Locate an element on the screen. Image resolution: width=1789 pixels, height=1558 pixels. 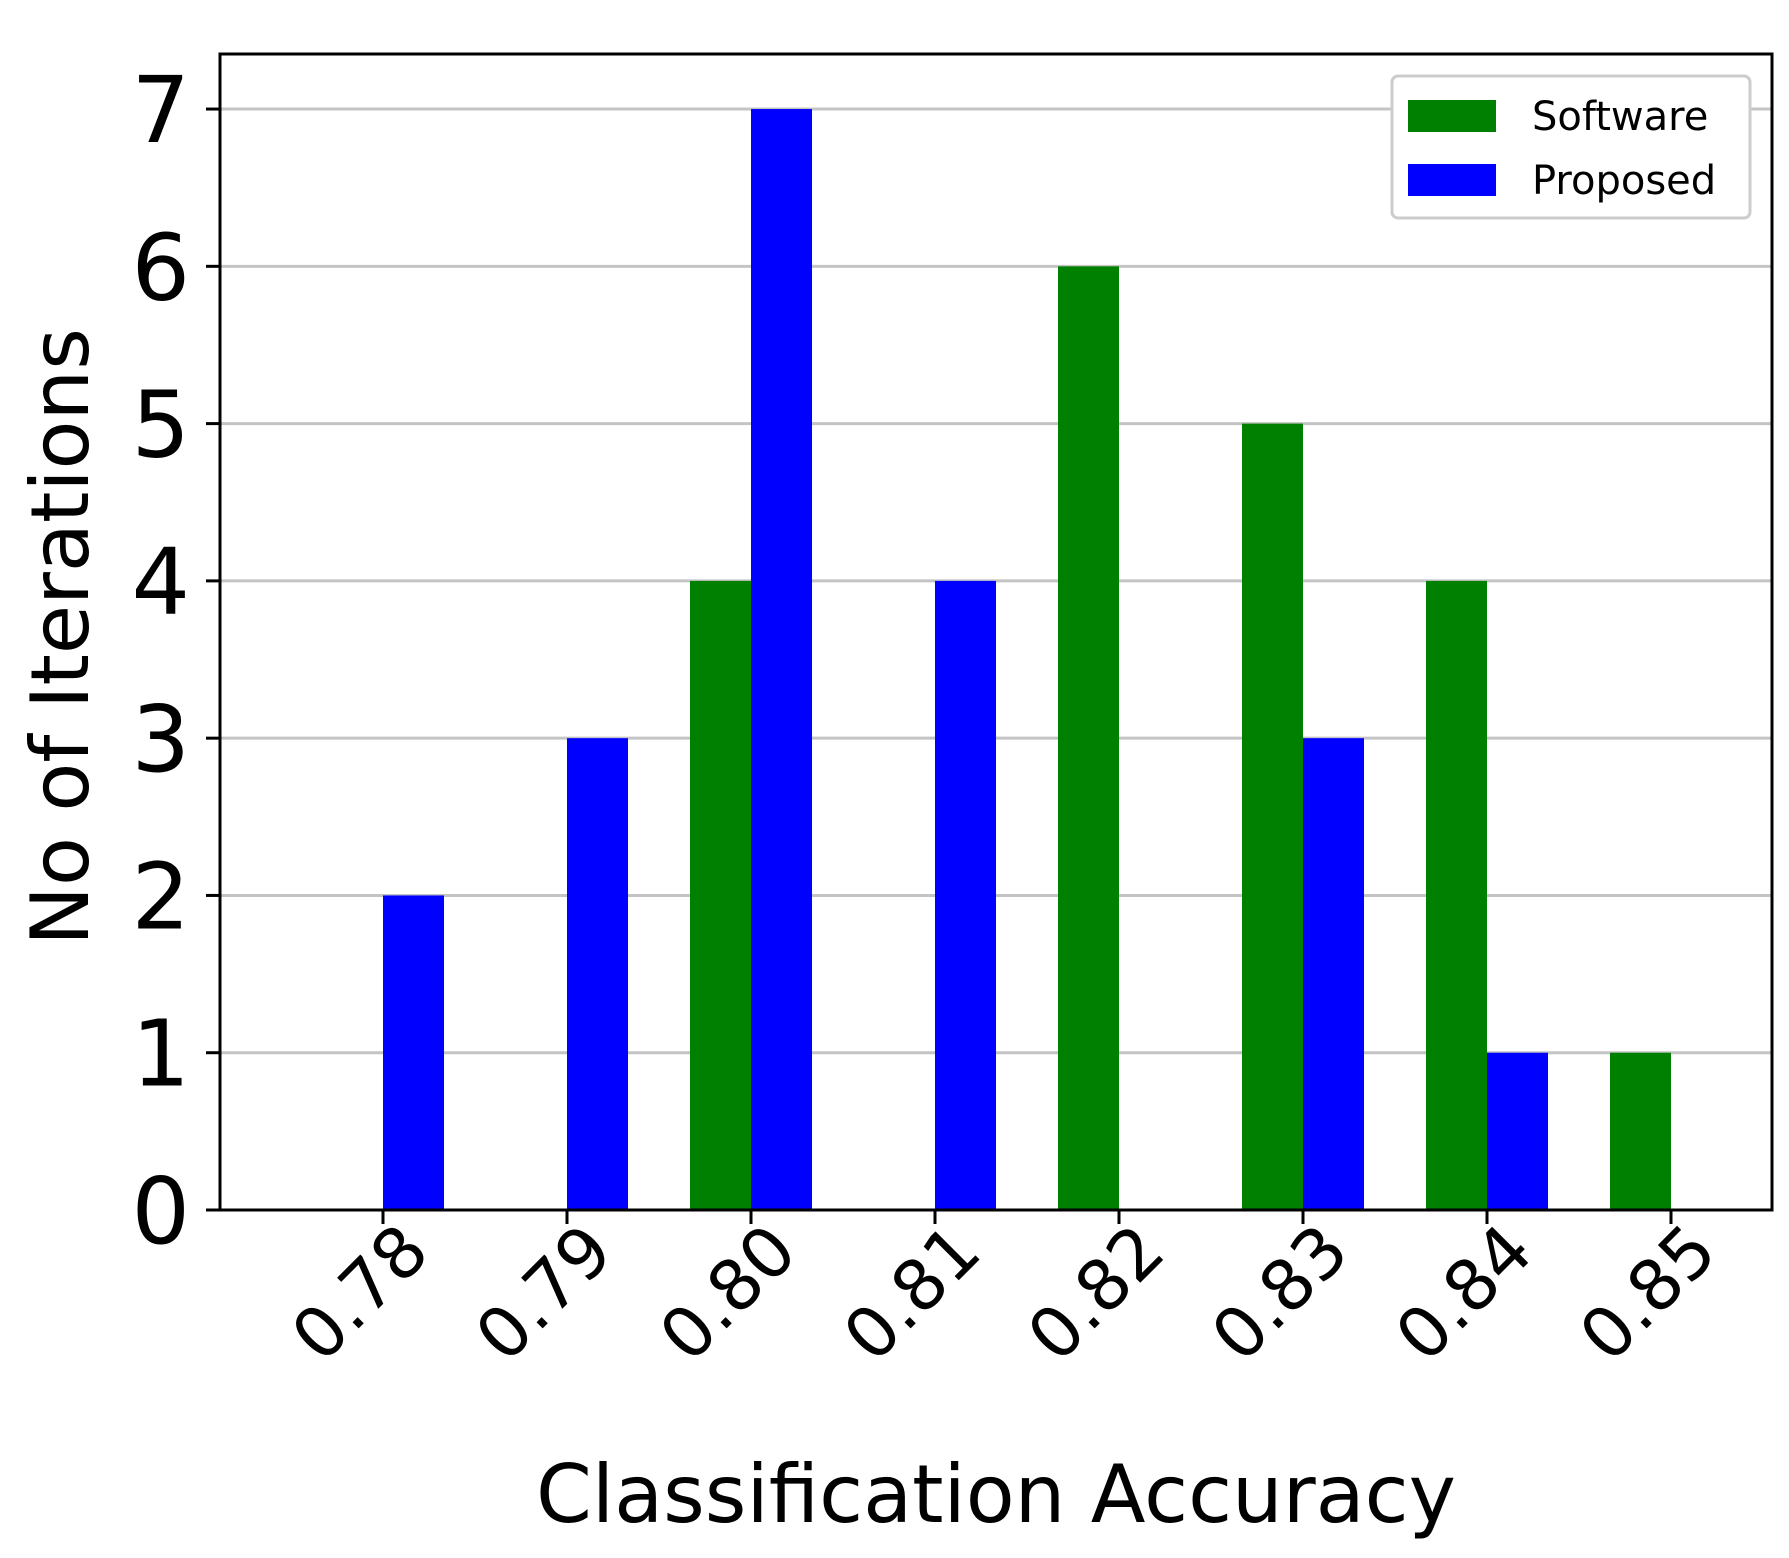
legend-label-software: Software is located at coordinates (1620, 117).